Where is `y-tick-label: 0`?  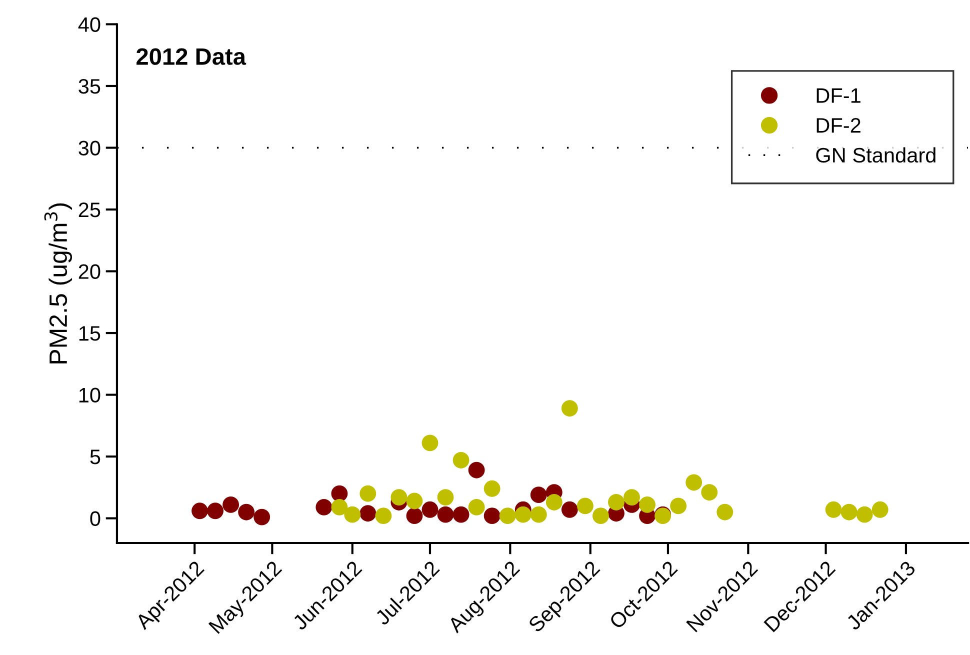
y-tick-label: 0 is located at coordinates (95, 518).